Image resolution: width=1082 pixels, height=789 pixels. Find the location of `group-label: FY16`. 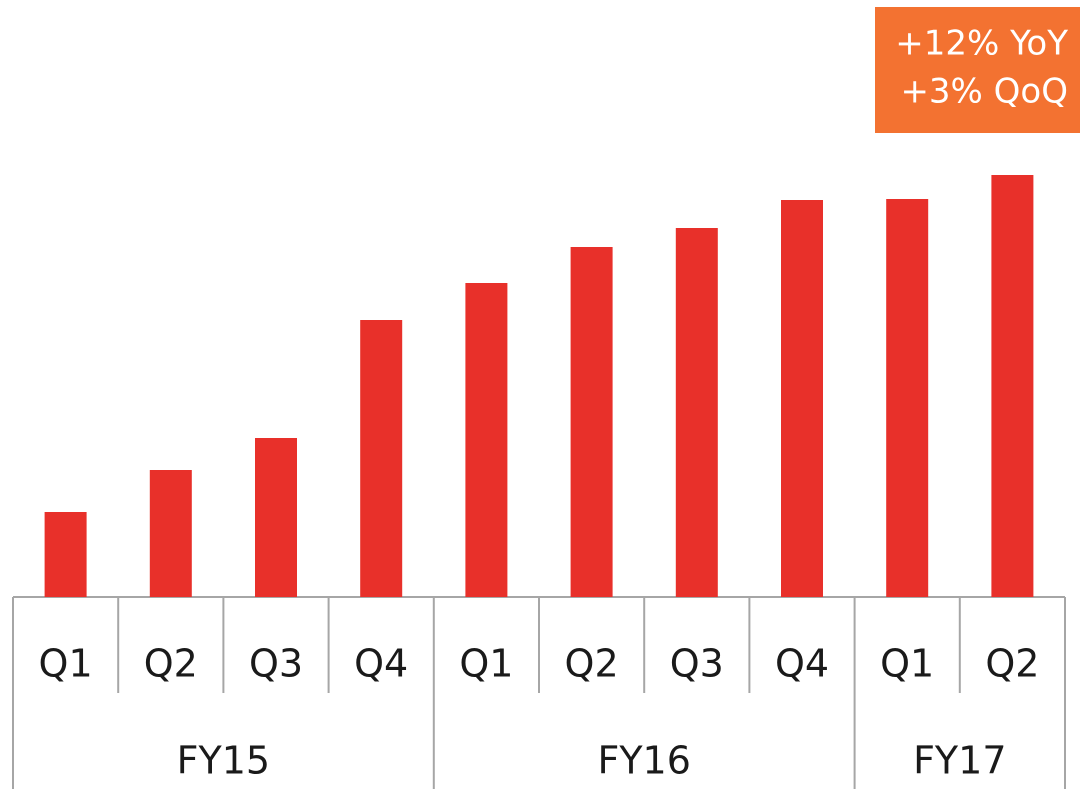

group-label: FY16 is located at coordinates (643, 761).